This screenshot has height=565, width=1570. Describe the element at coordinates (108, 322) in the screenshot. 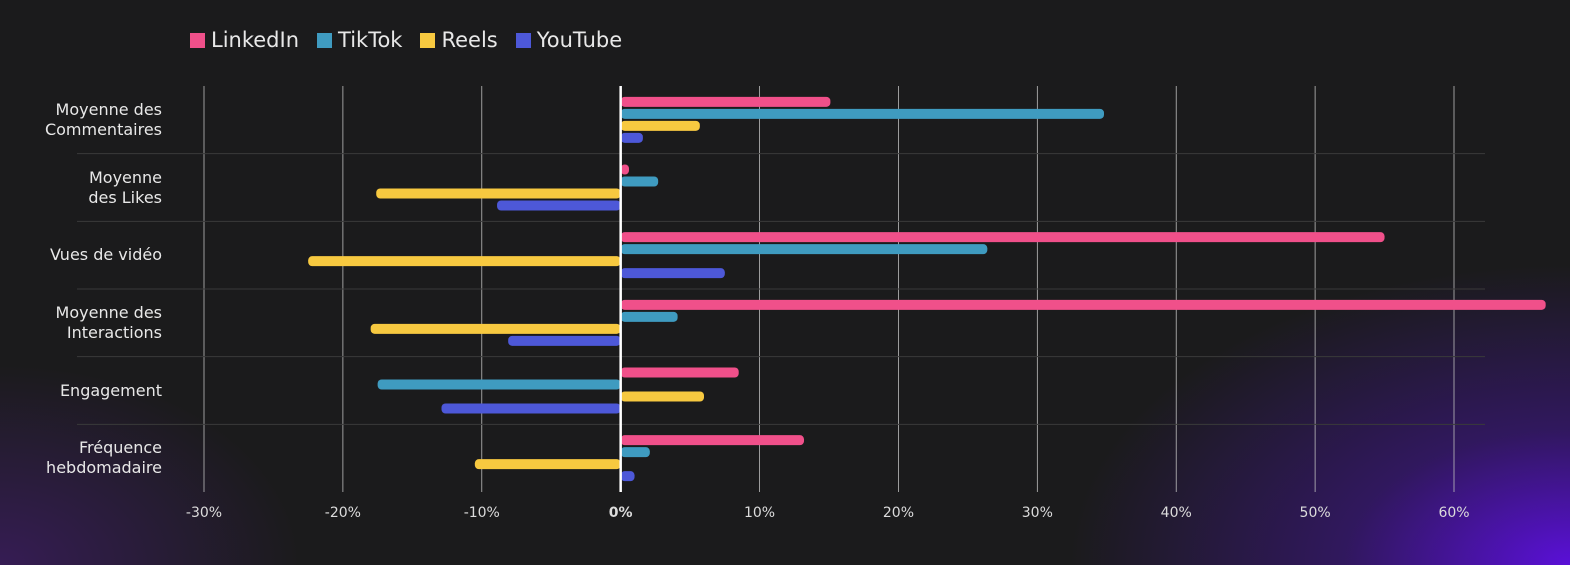

I see `y-tick-label: Moyenne des Interactions` at that location.